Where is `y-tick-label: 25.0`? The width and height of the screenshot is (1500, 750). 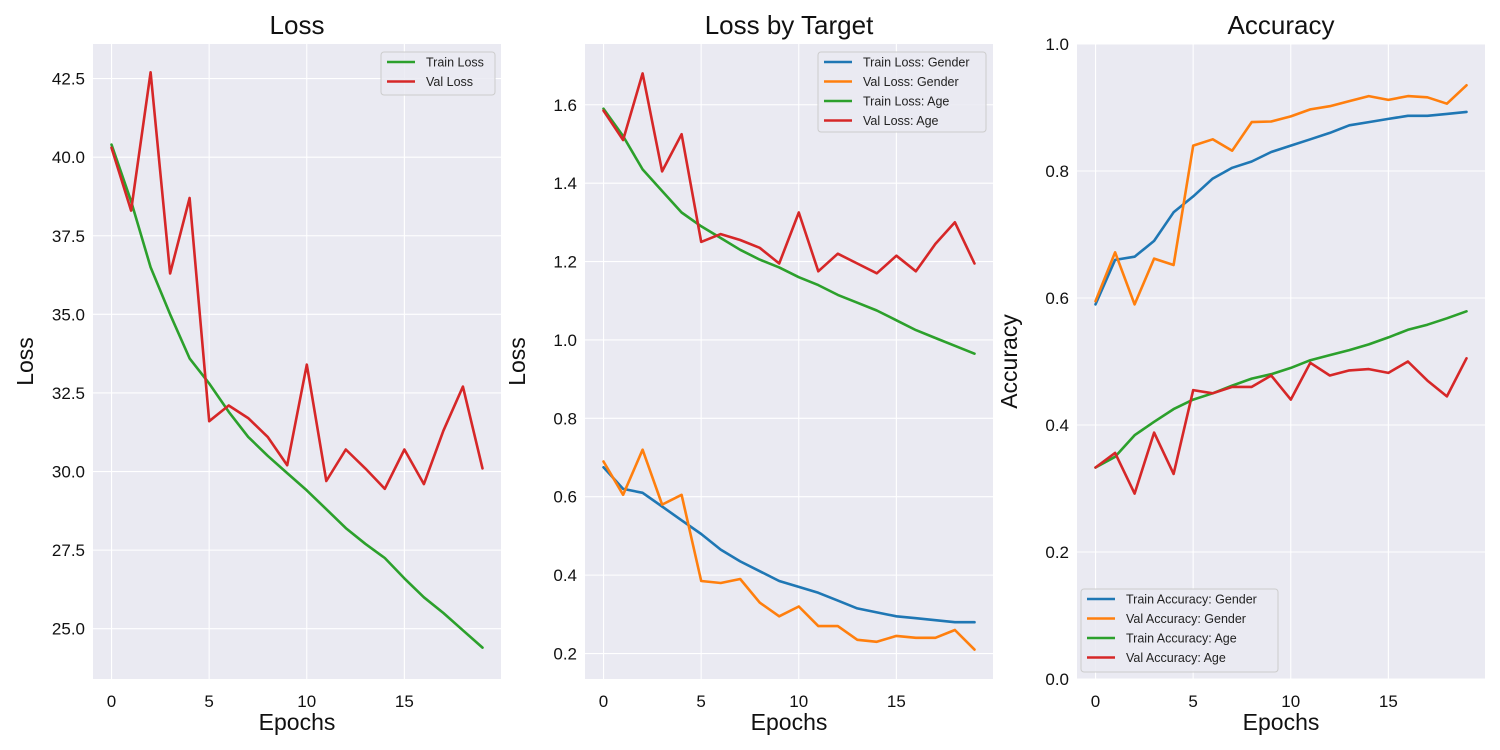
y-tick-label: 25.0 is located at coordinates (68, 629).